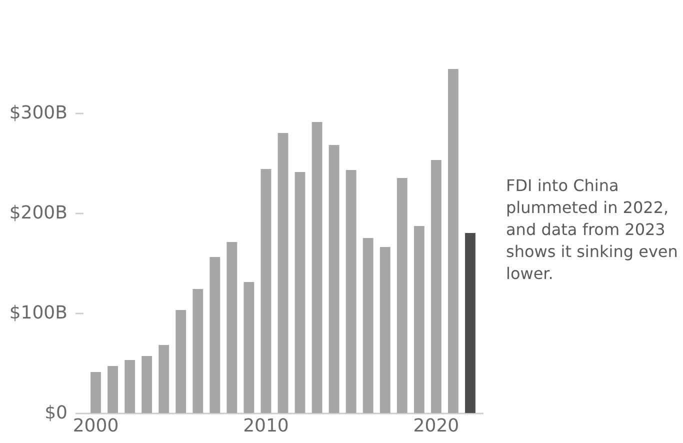  I want to click on text: FDI into China plummeted in 2022, and data from 2023 shows it sinking even lower., so click(592, 230).